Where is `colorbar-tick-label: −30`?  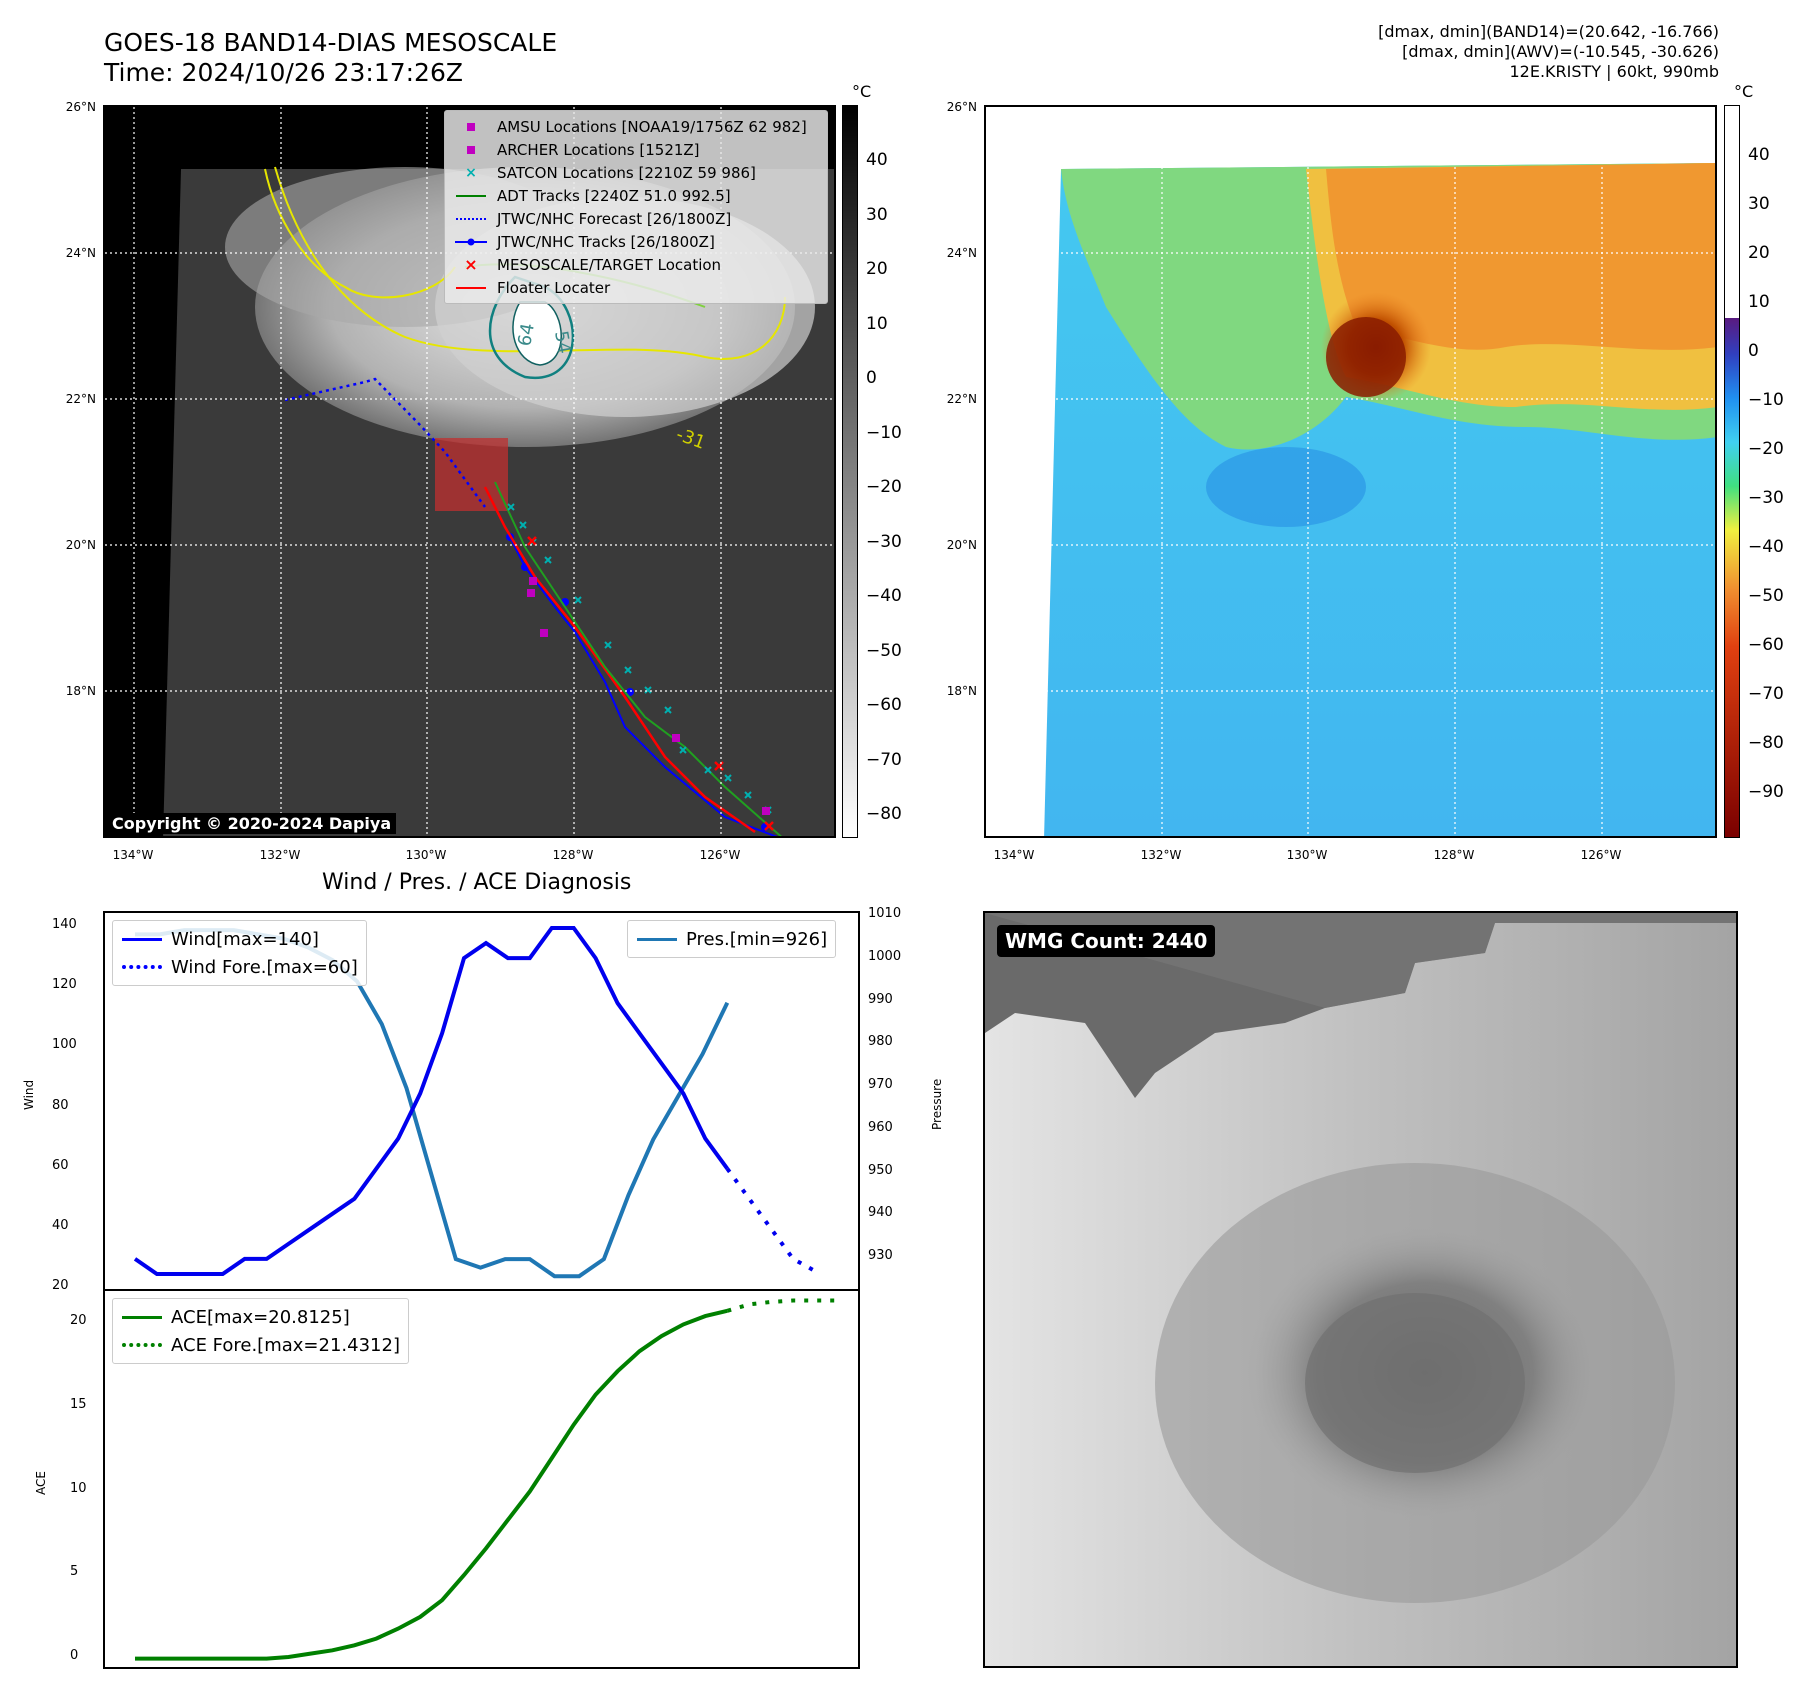
colorbar-tick-label: −30 is located at coordinates (884, 541).